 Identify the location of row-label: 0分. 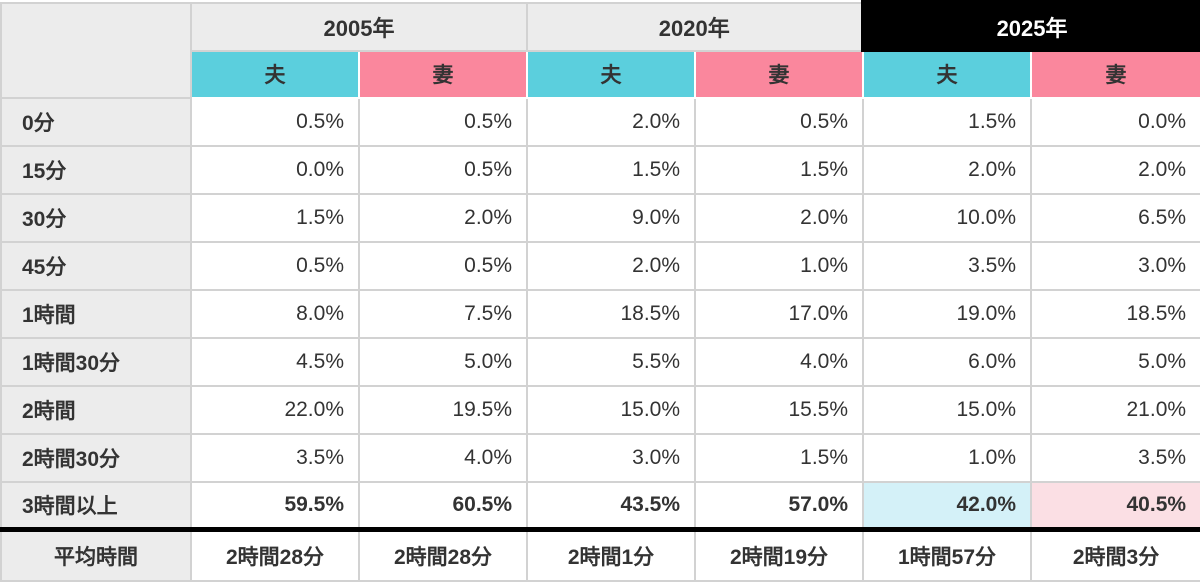
(96, 121).